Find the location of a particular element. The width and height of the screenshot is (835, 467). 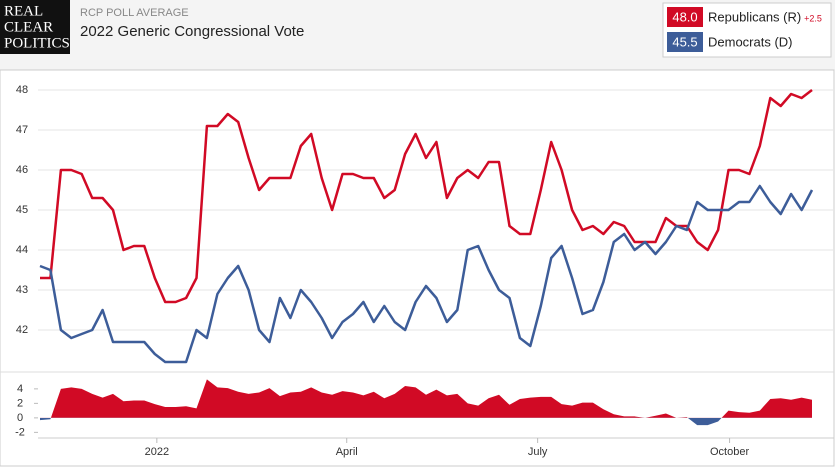

x-tick-label: April is located at coordinates (347, 452).